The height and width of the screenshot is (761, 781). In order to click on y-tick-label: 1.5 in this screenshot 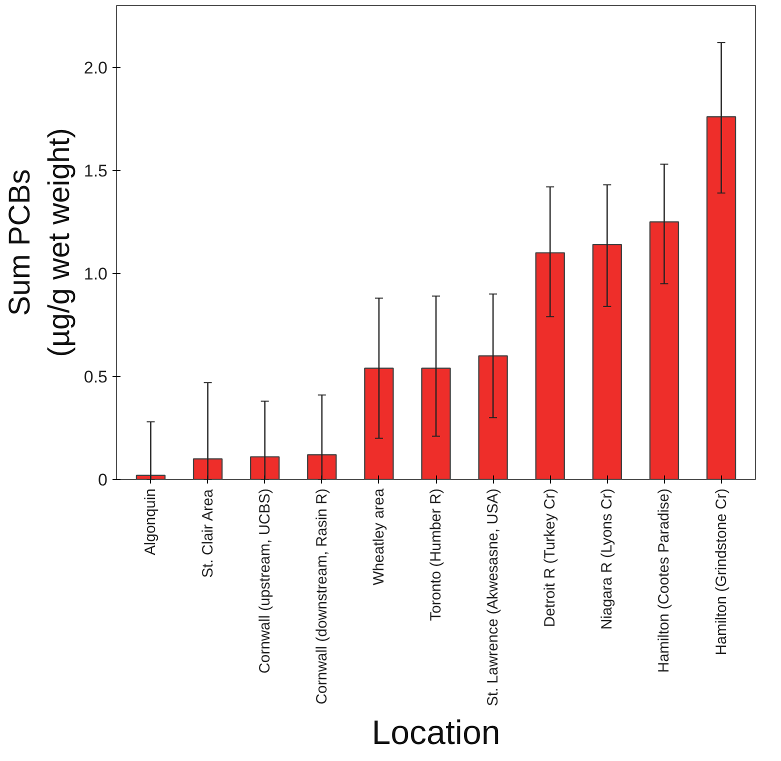, I will do `click(96, 170)`.